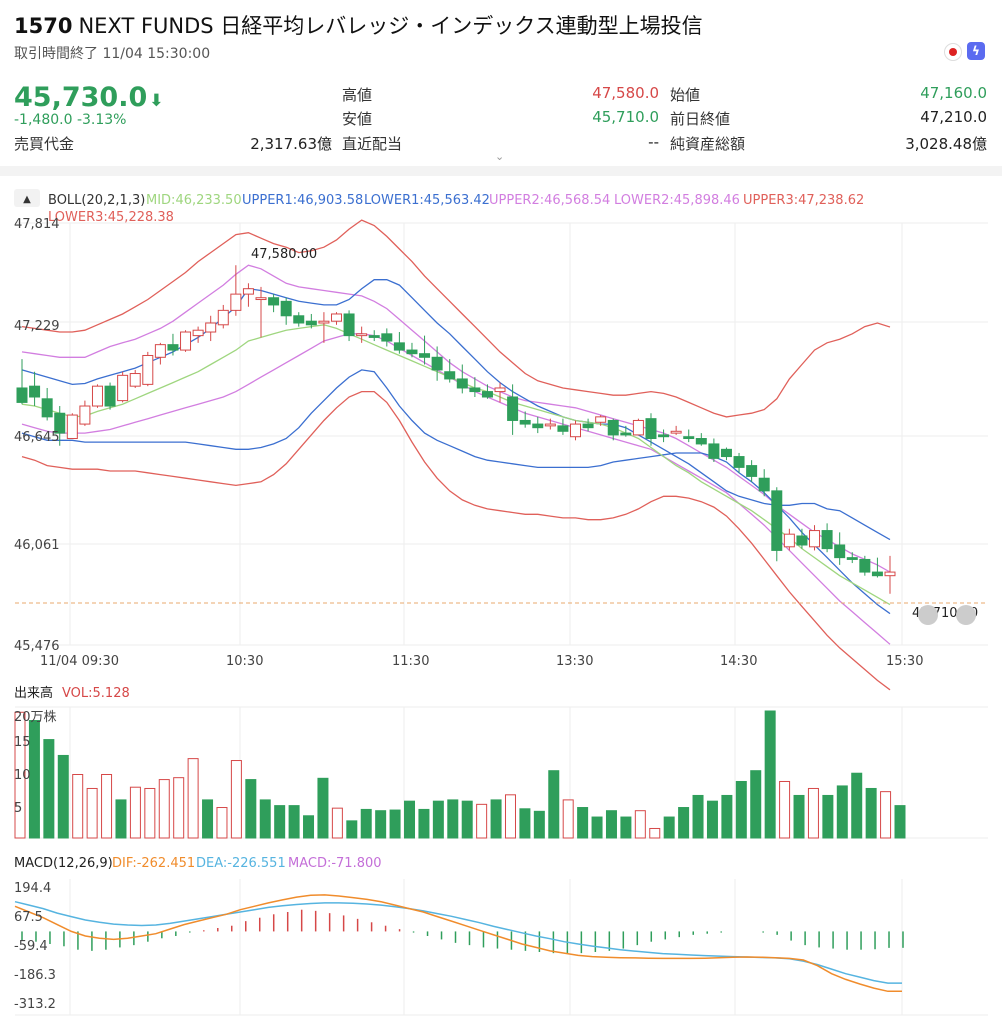 This screenshot has width=1002, height=1024. What do you see at coordinates (63, 863) in the screenshot?
I see `macd-title: MACD(12,26,9)` at bounding box center [63, 863].